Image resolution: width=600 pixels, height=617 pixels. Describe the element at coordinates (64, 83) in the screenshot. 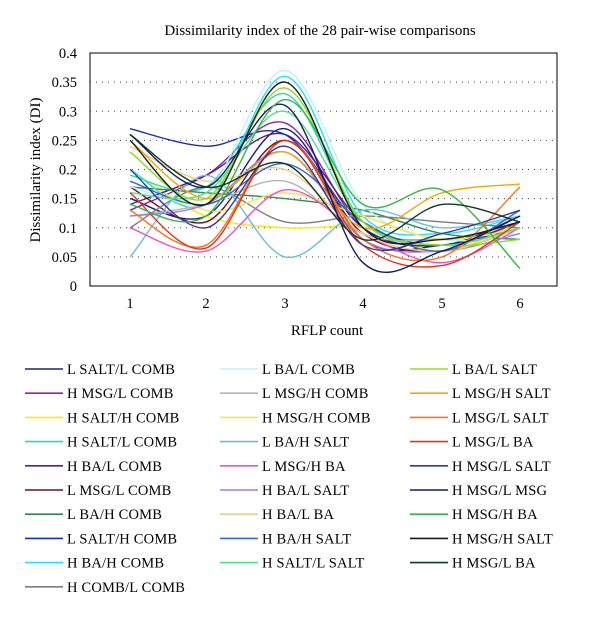

I see `y-tick-label: 0.35` at that location.